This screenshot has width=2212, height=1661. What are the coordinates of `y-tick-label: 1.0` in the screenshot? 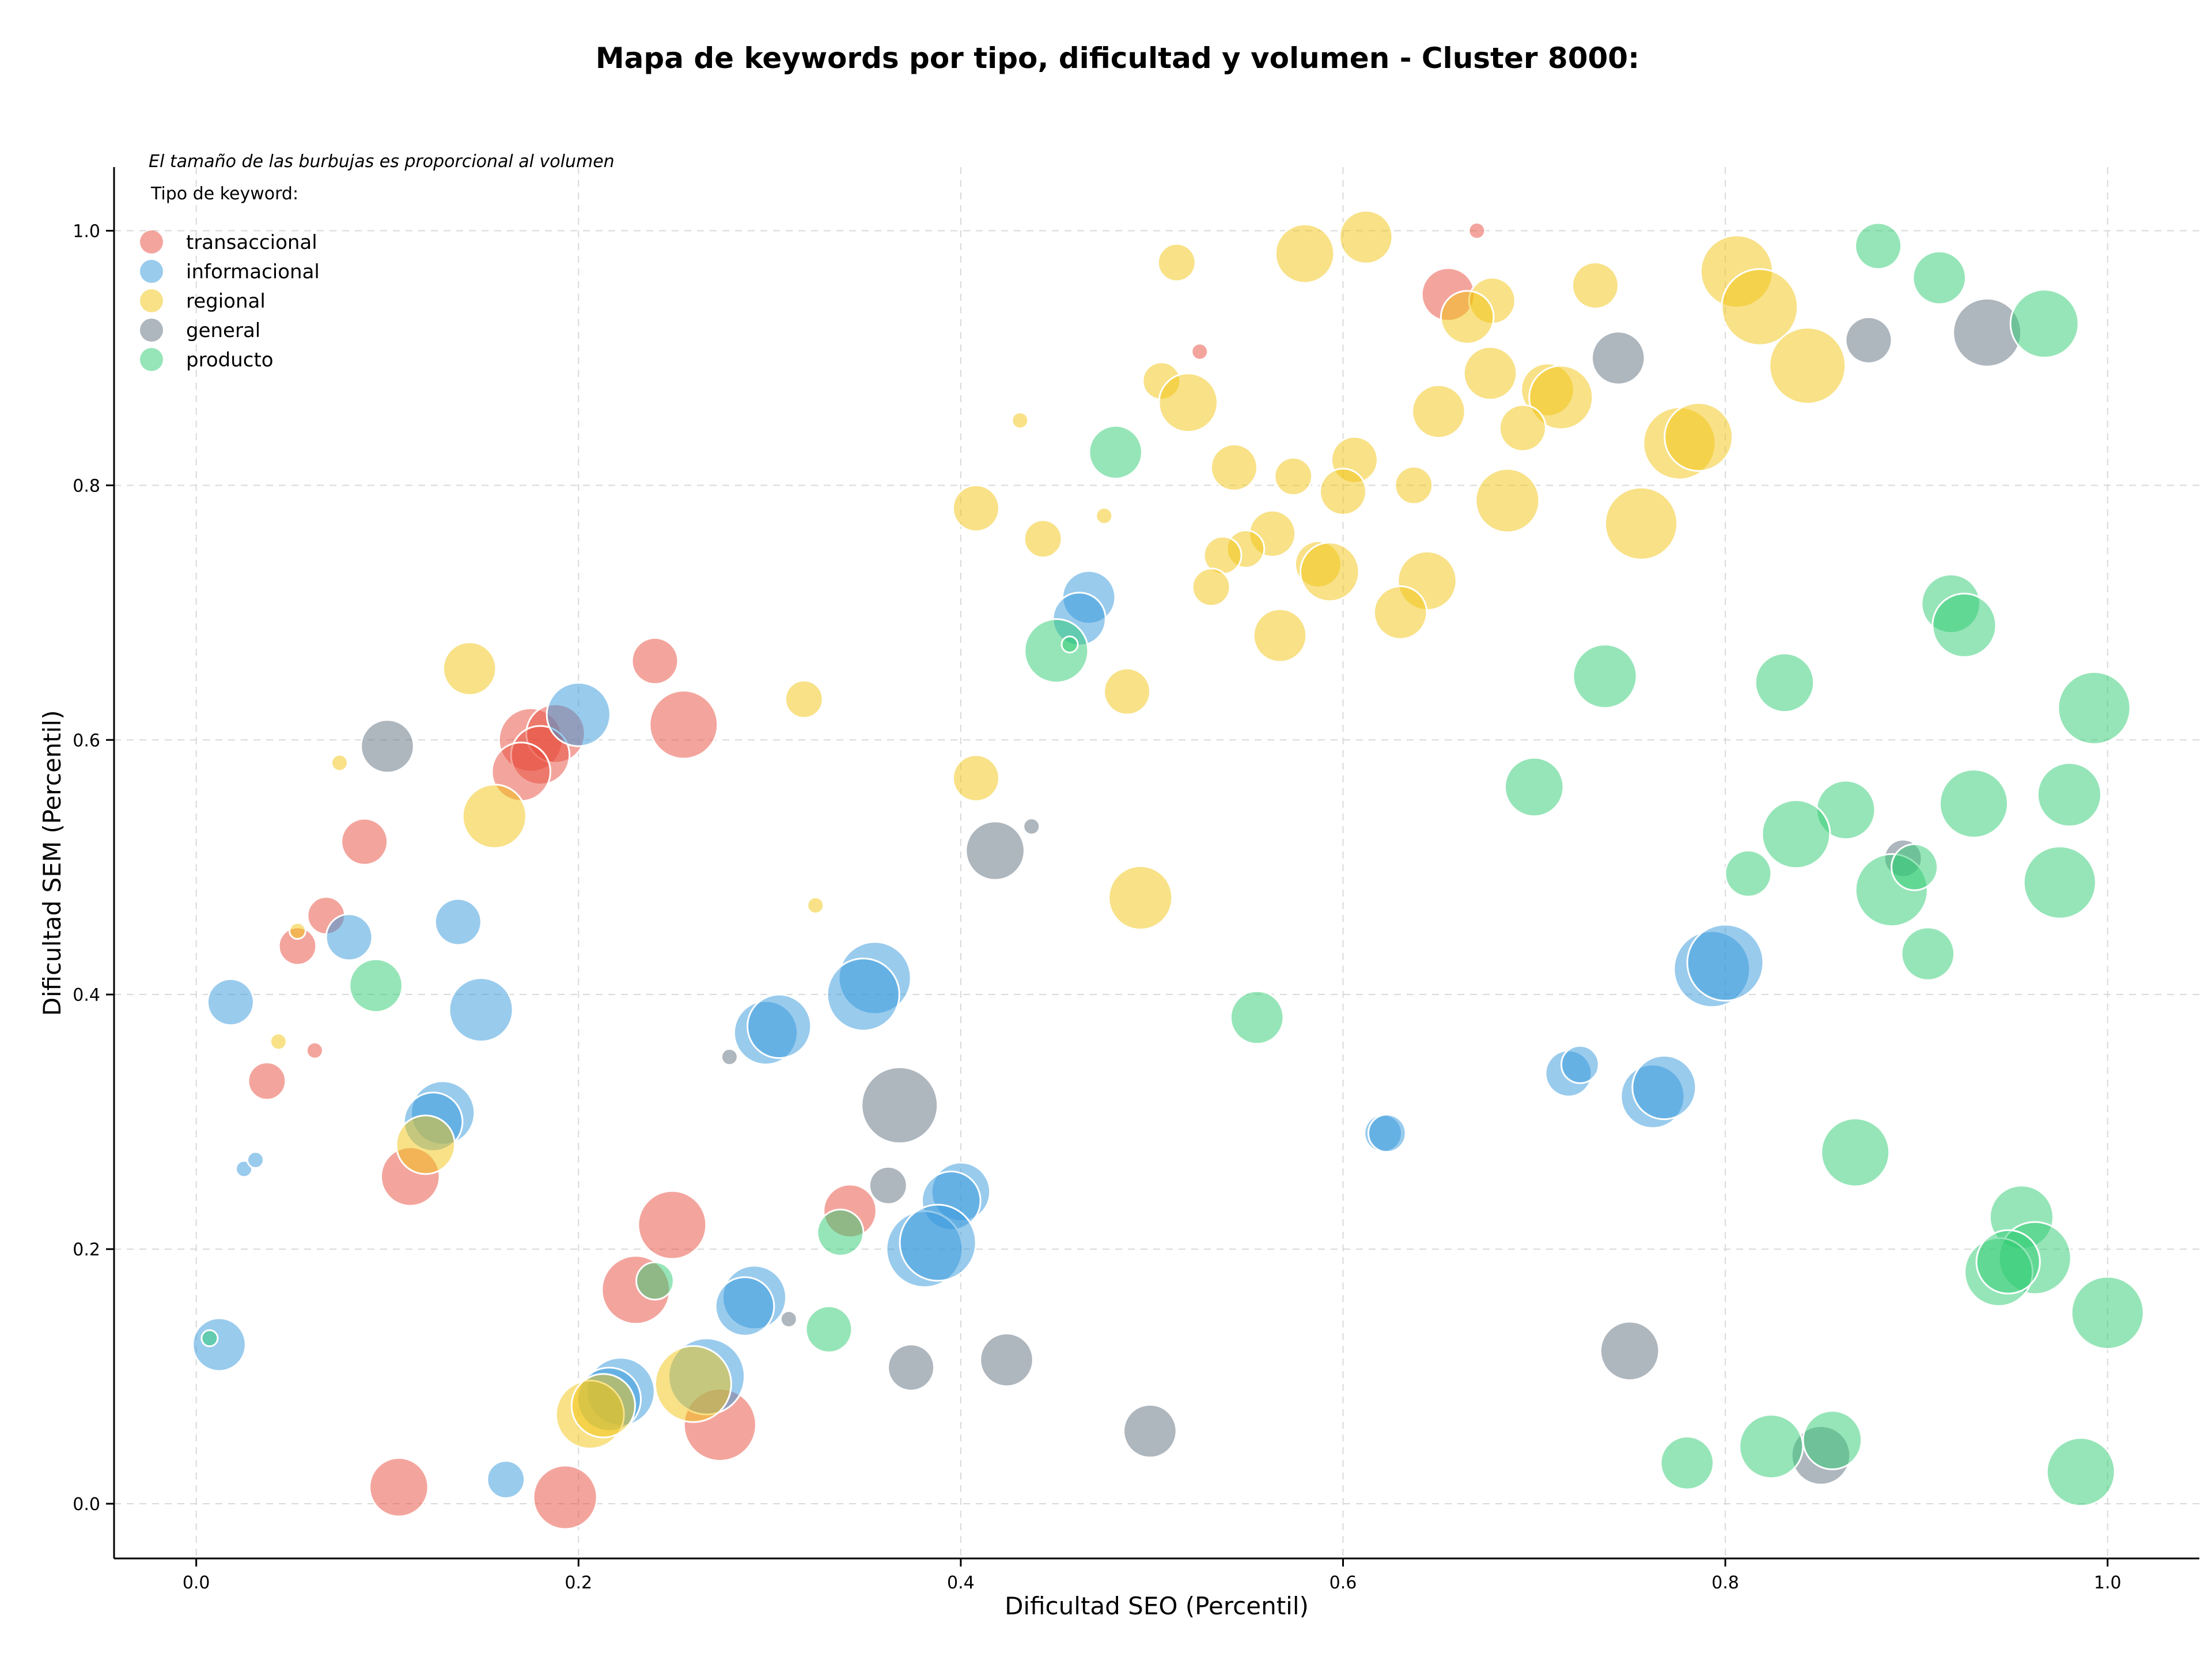 It's located at (86, 231).